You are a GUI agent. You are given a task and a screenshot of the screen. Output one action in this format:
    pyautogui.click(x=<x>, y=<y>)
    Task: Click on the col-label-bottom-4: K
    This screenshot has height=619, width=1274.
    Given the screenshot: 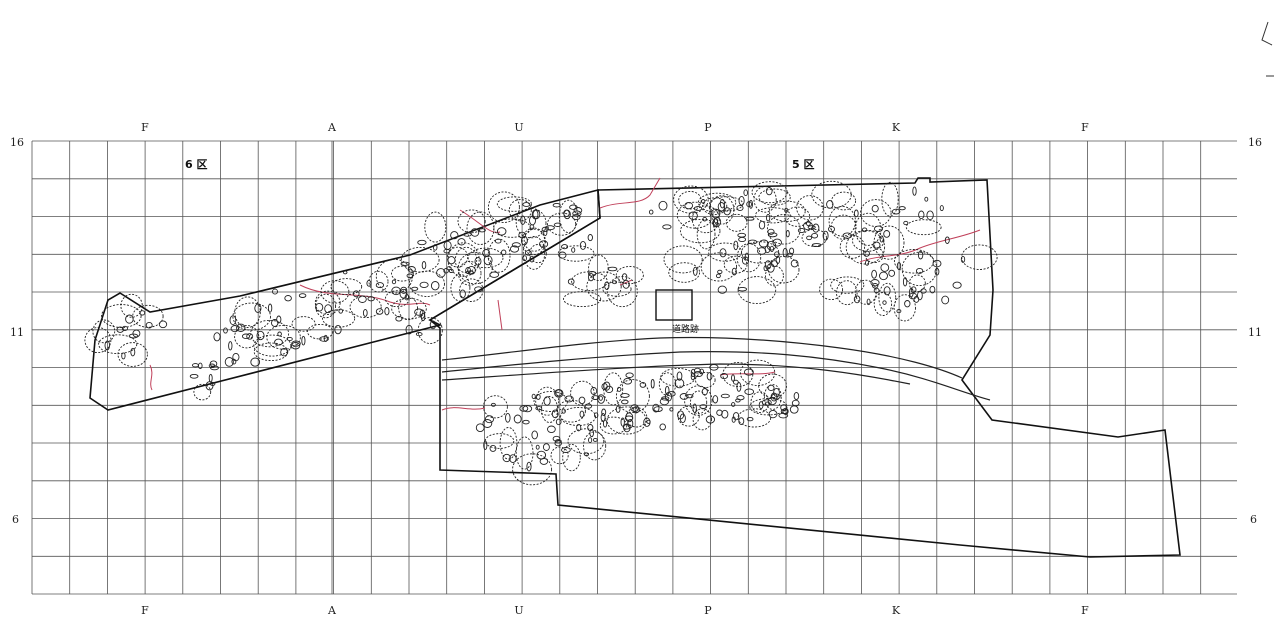 What is the action you would take?
    pyautogui.click(x=896, y=610)
    